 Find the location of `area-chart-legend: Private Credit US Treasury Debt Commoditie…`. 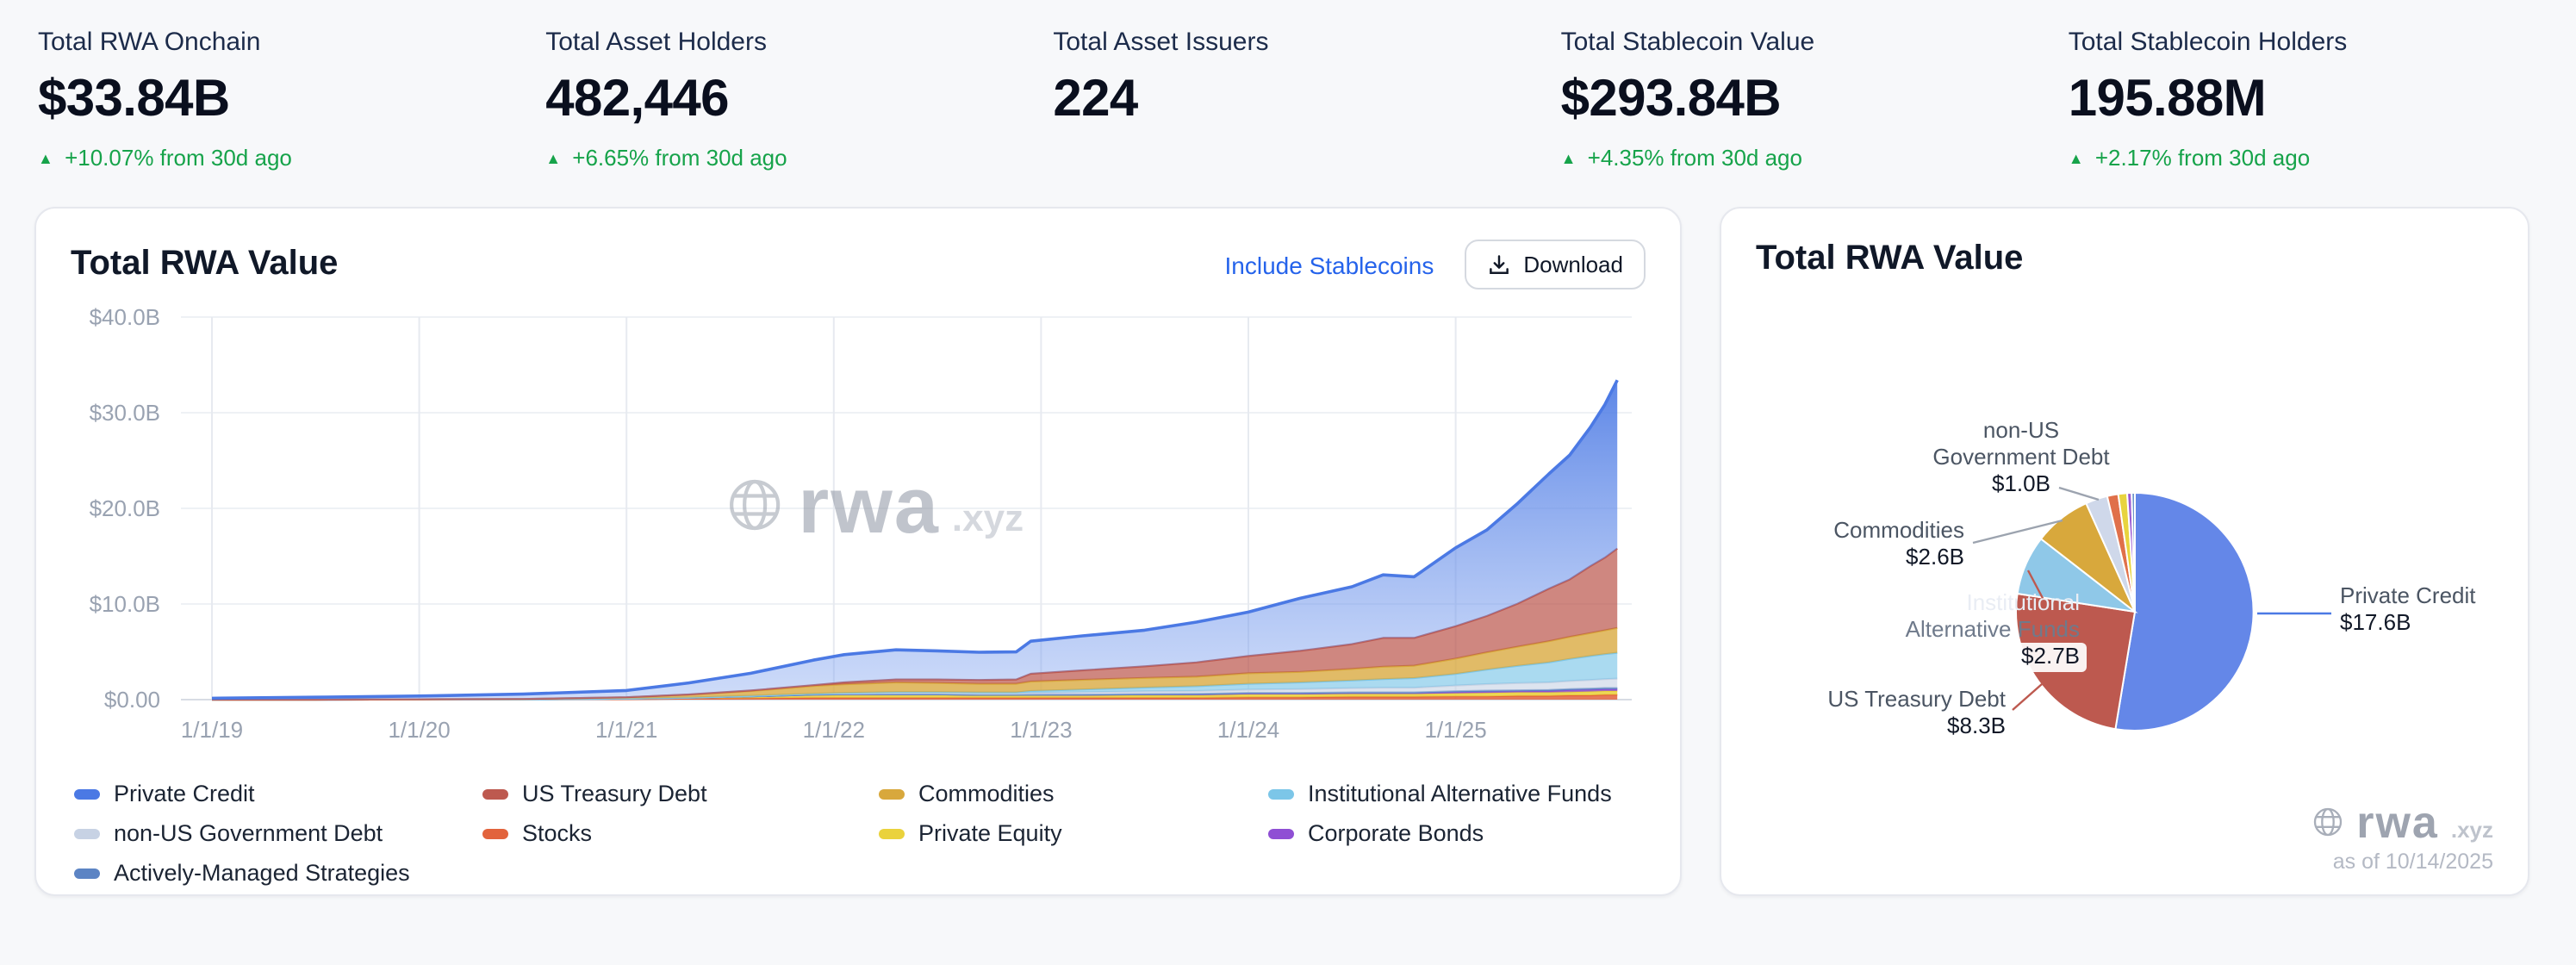

area-chart-legend: Private Credit US Treasury Debt Commoditie… is located at coordinates (859, 833).